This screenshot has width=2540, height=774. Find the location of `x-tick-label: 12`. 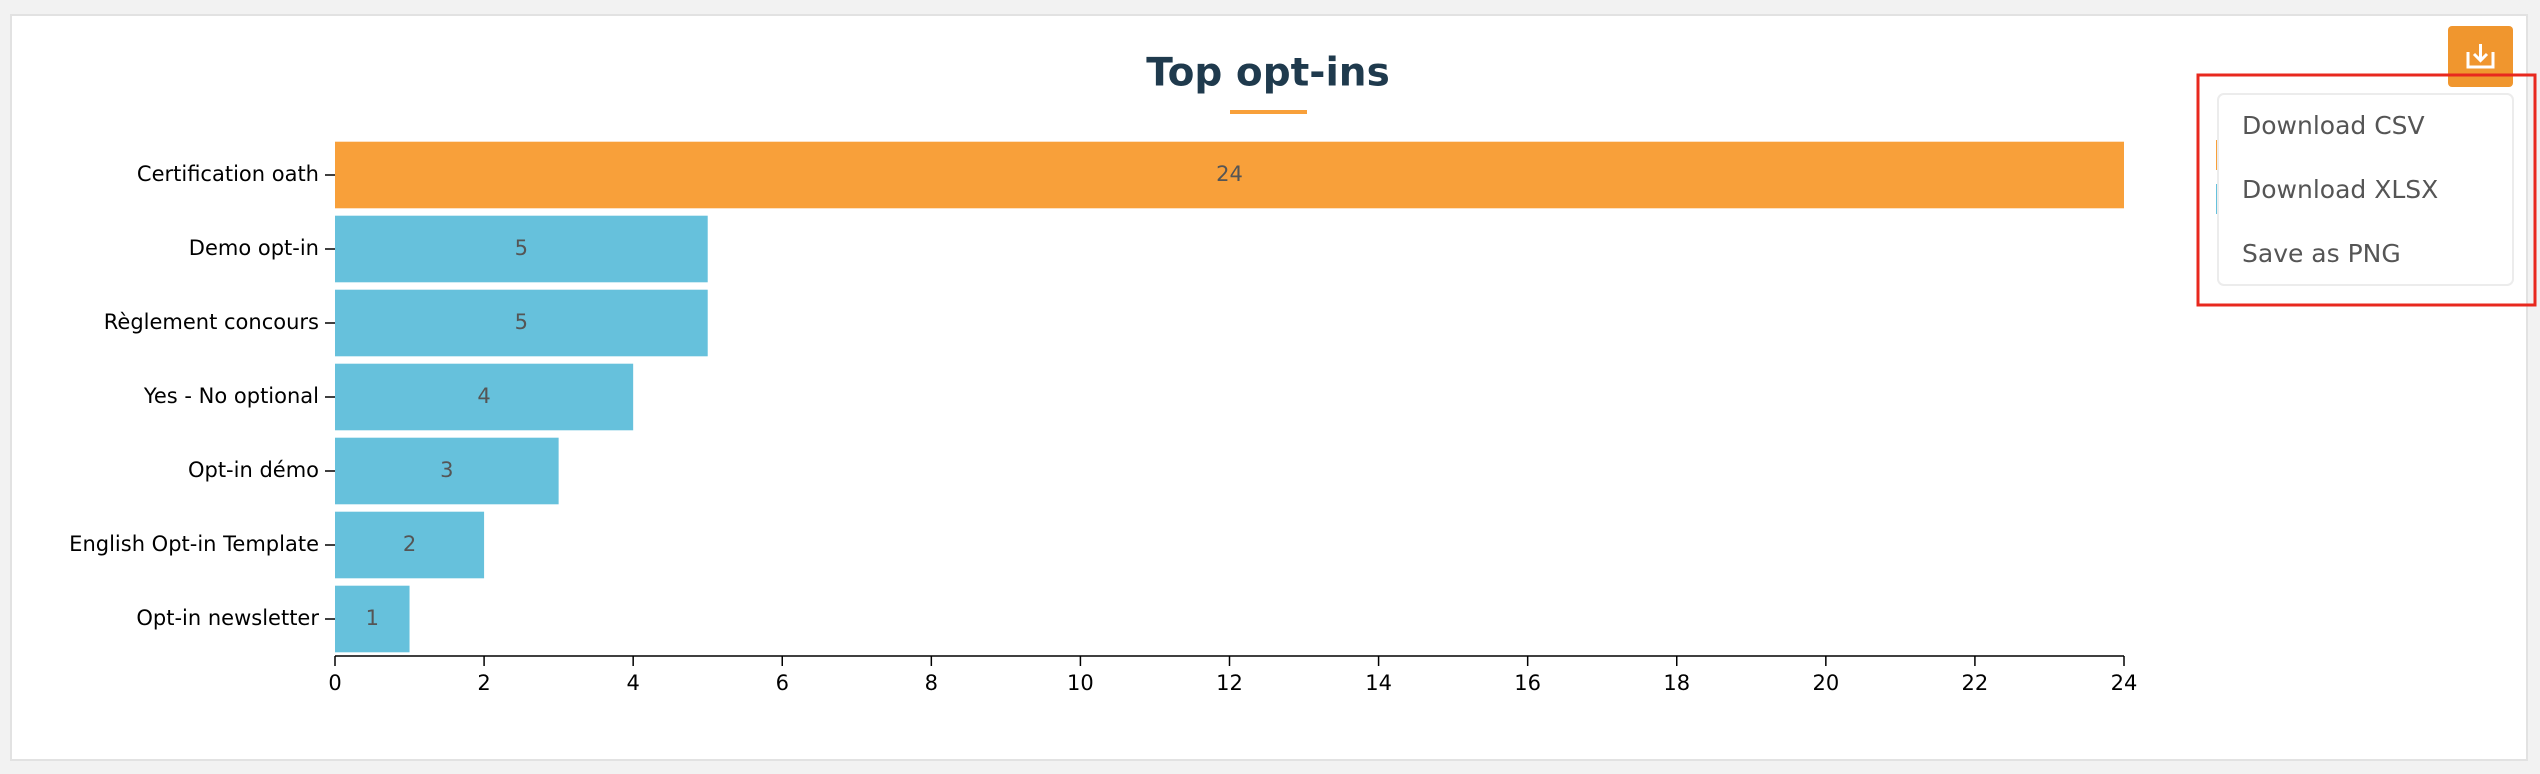

x-tick-label: 12 is located at coordinates (1229, 683).